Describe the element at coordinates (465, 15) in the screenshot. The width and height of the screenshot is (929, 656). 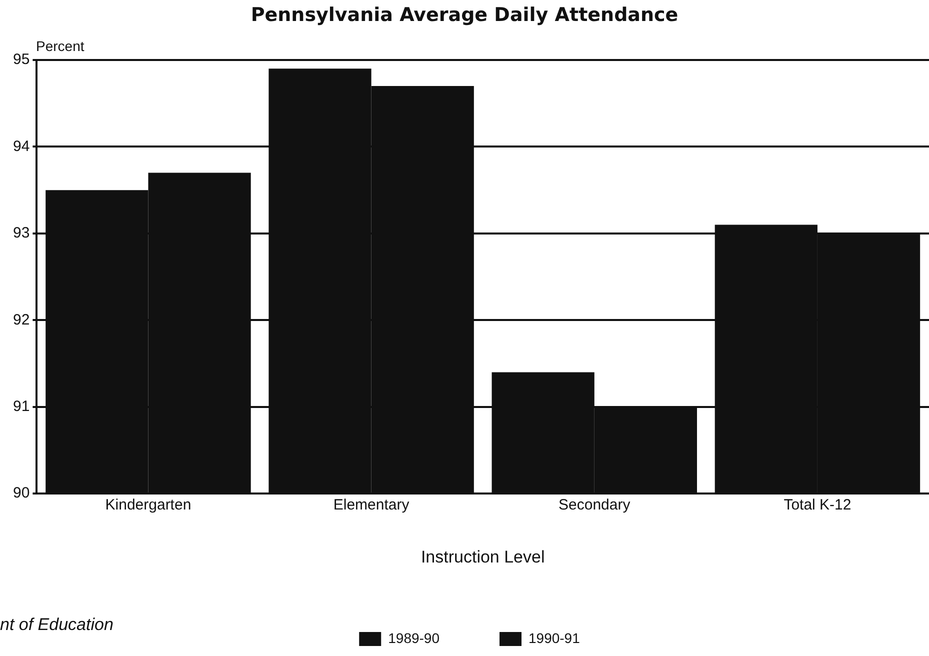
I see `chart-title: Pennsylvania Average Daily Attendance` at that location.